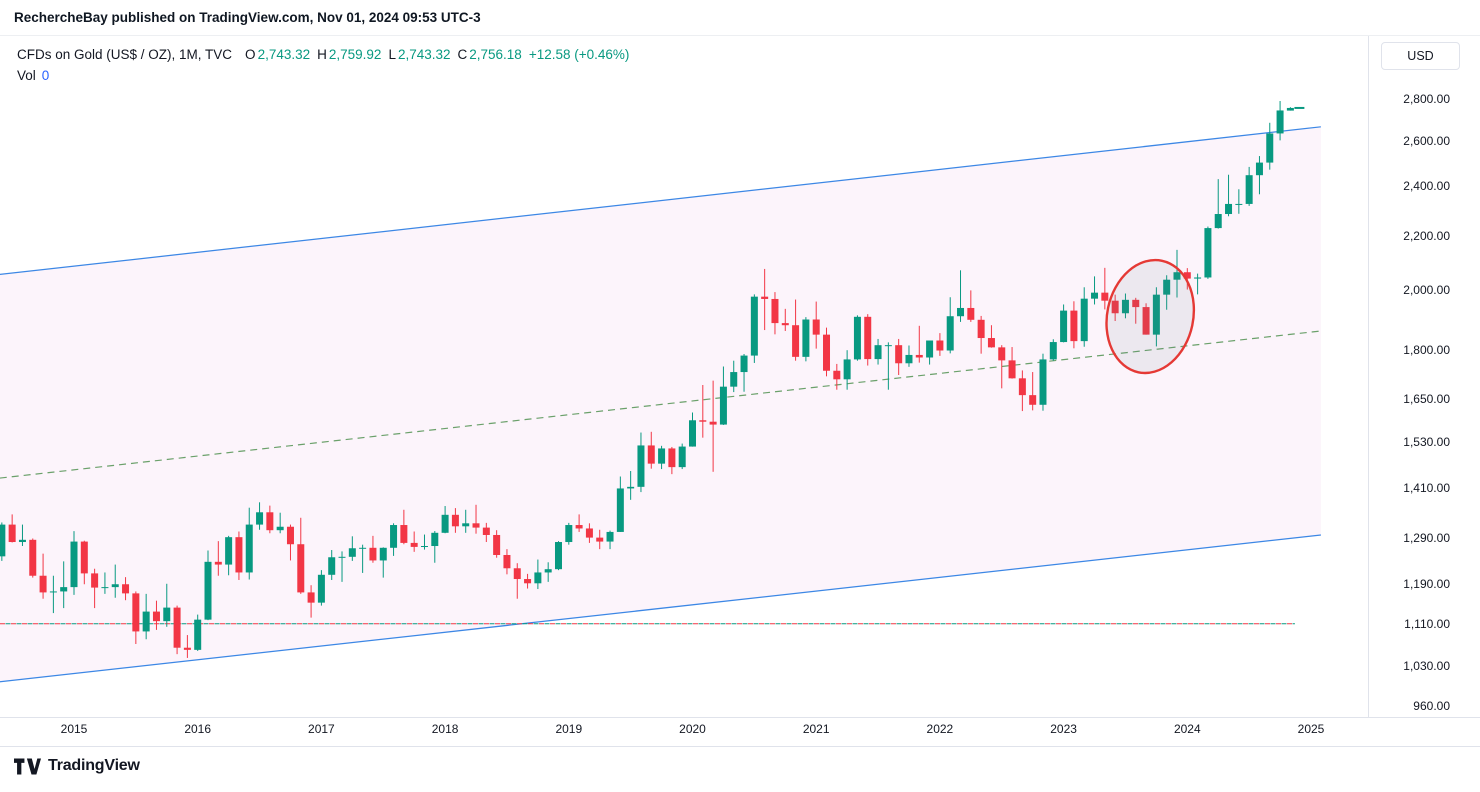 The height and width of the screenshot is (792, 1480). I want to click on ohlc-open-value: 2,743.32, so click(284, 54).